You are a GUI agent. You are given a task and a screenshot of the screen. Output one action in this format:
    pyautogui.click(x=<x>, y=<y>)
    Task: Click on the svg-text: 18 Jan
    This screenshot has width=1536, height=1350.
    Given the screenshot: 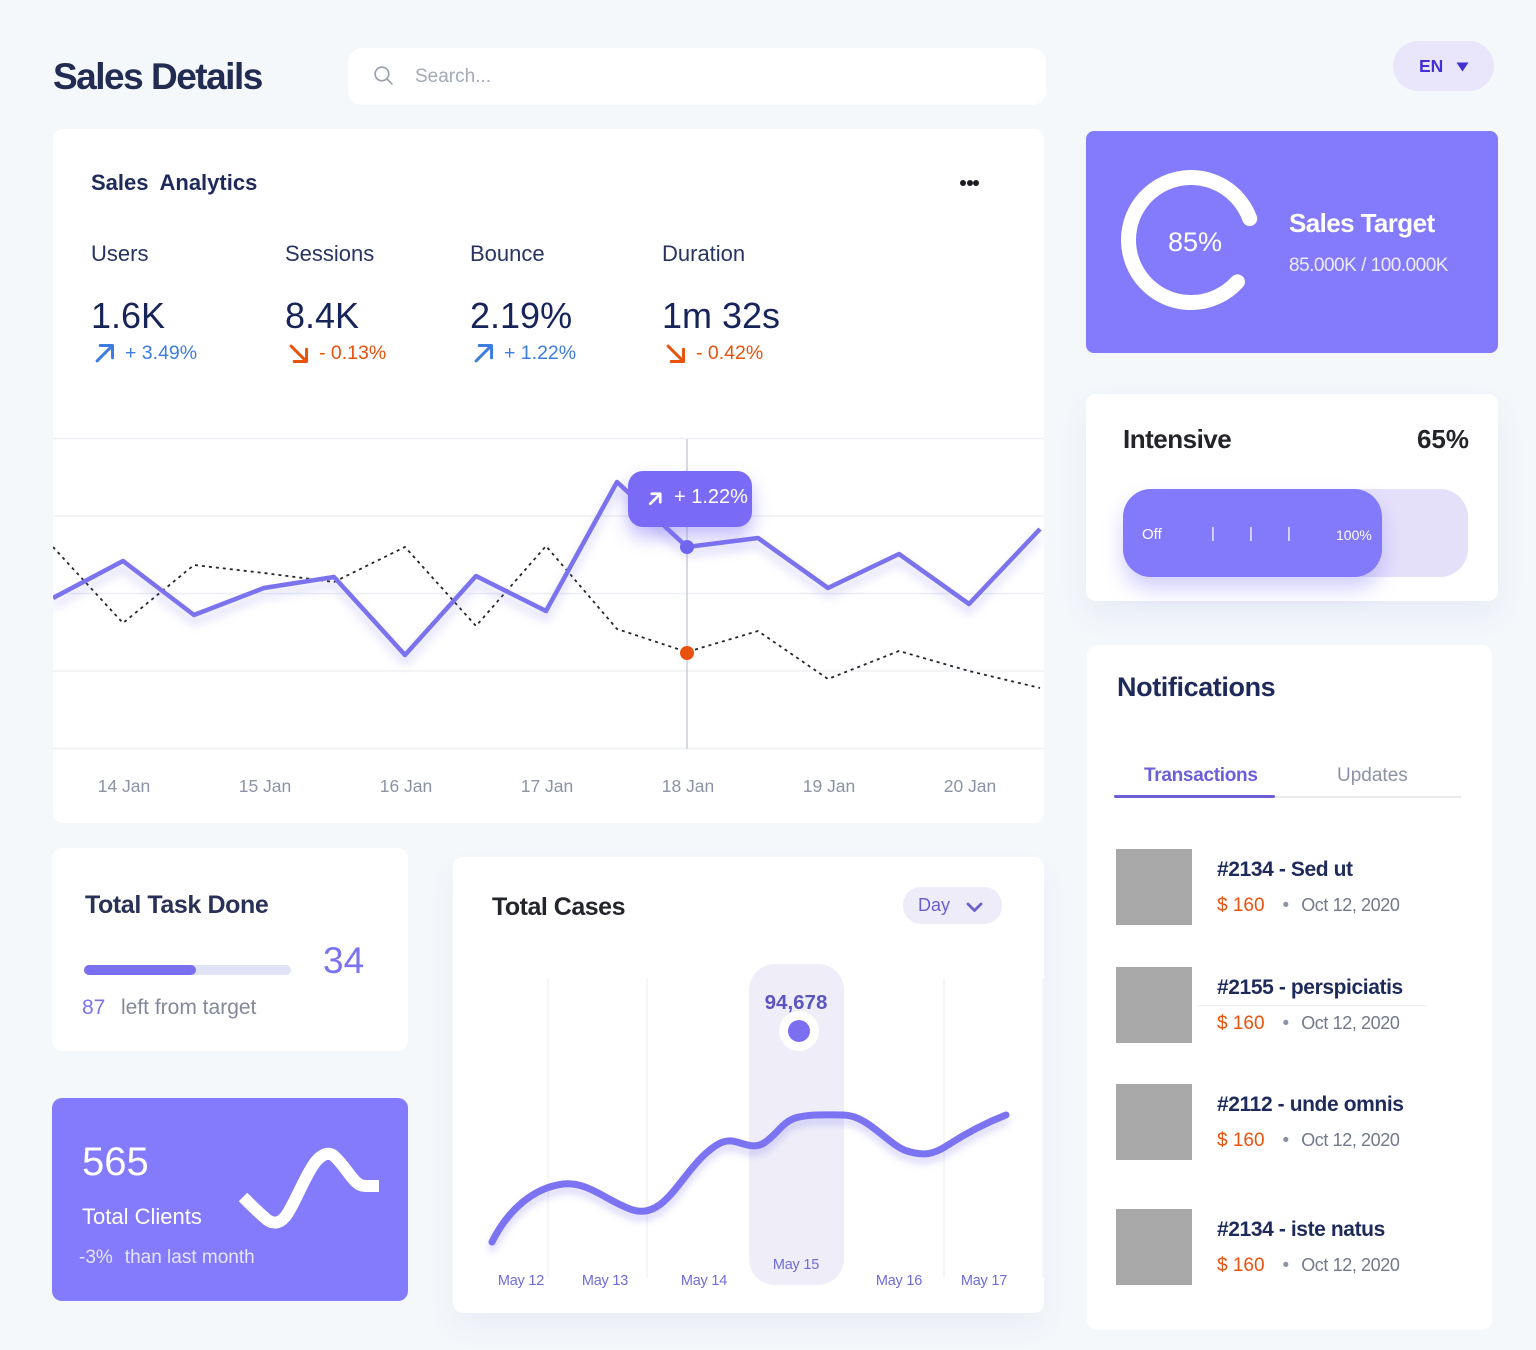 What is the action you would take?
    pyautogui.click(x=688, y=786)
    